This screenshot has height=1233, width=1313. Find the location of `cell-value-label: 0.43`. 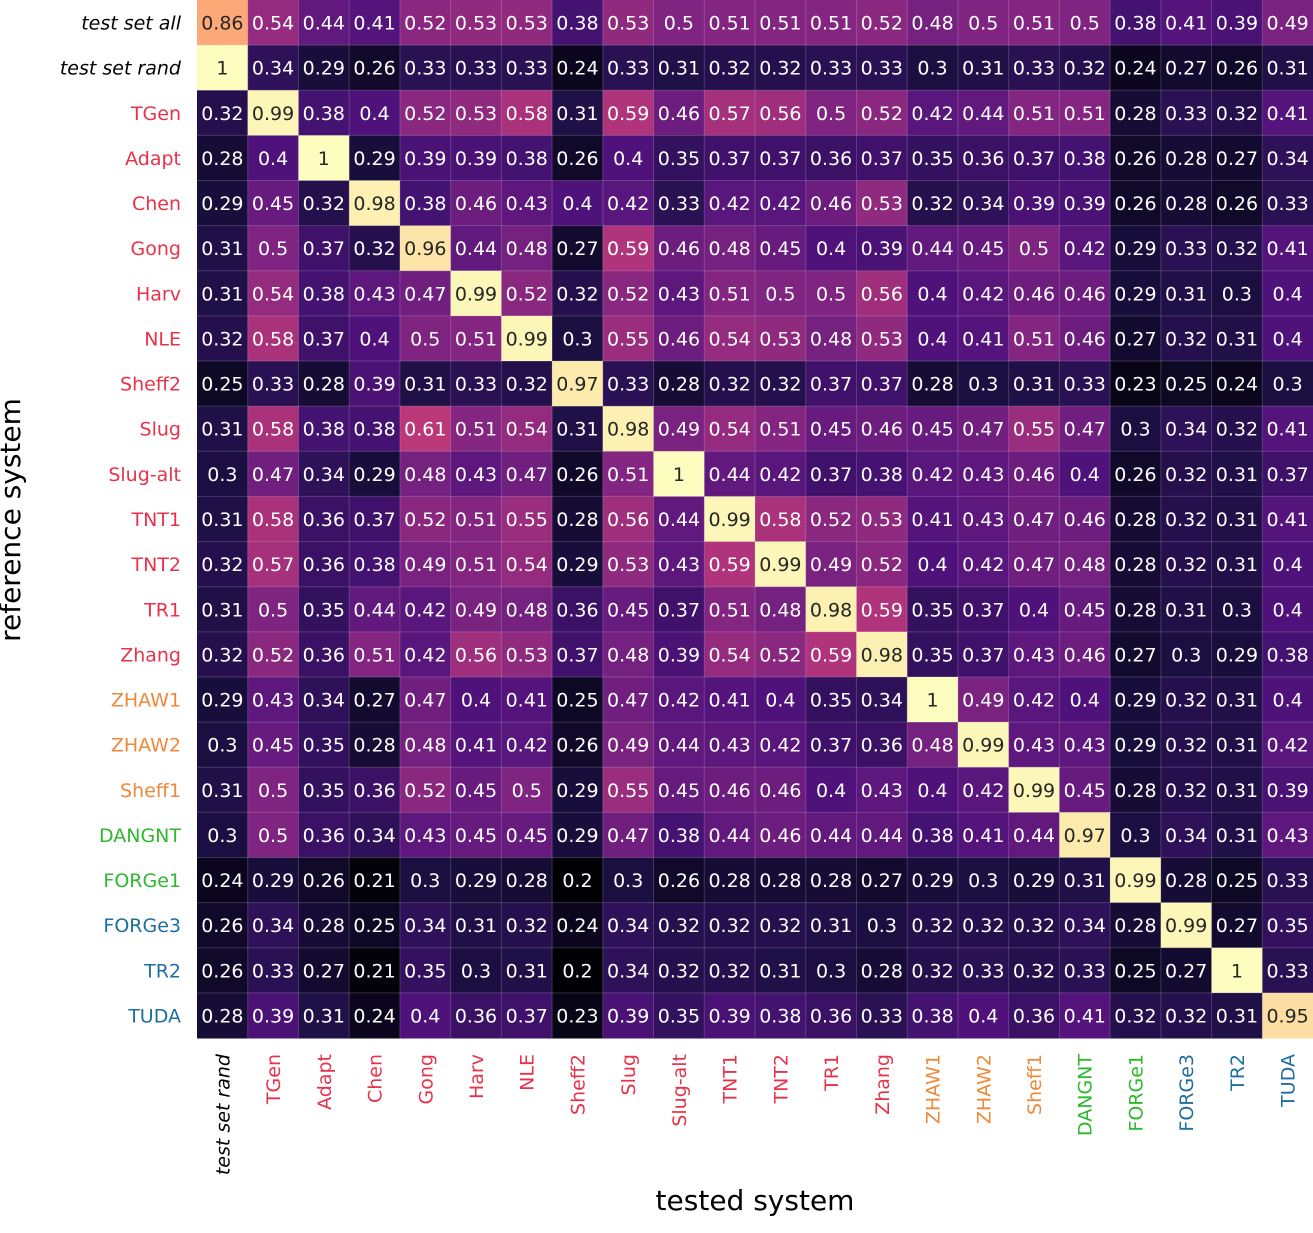

cell-value-label: 0.43 is located at coordinates (527, 204).